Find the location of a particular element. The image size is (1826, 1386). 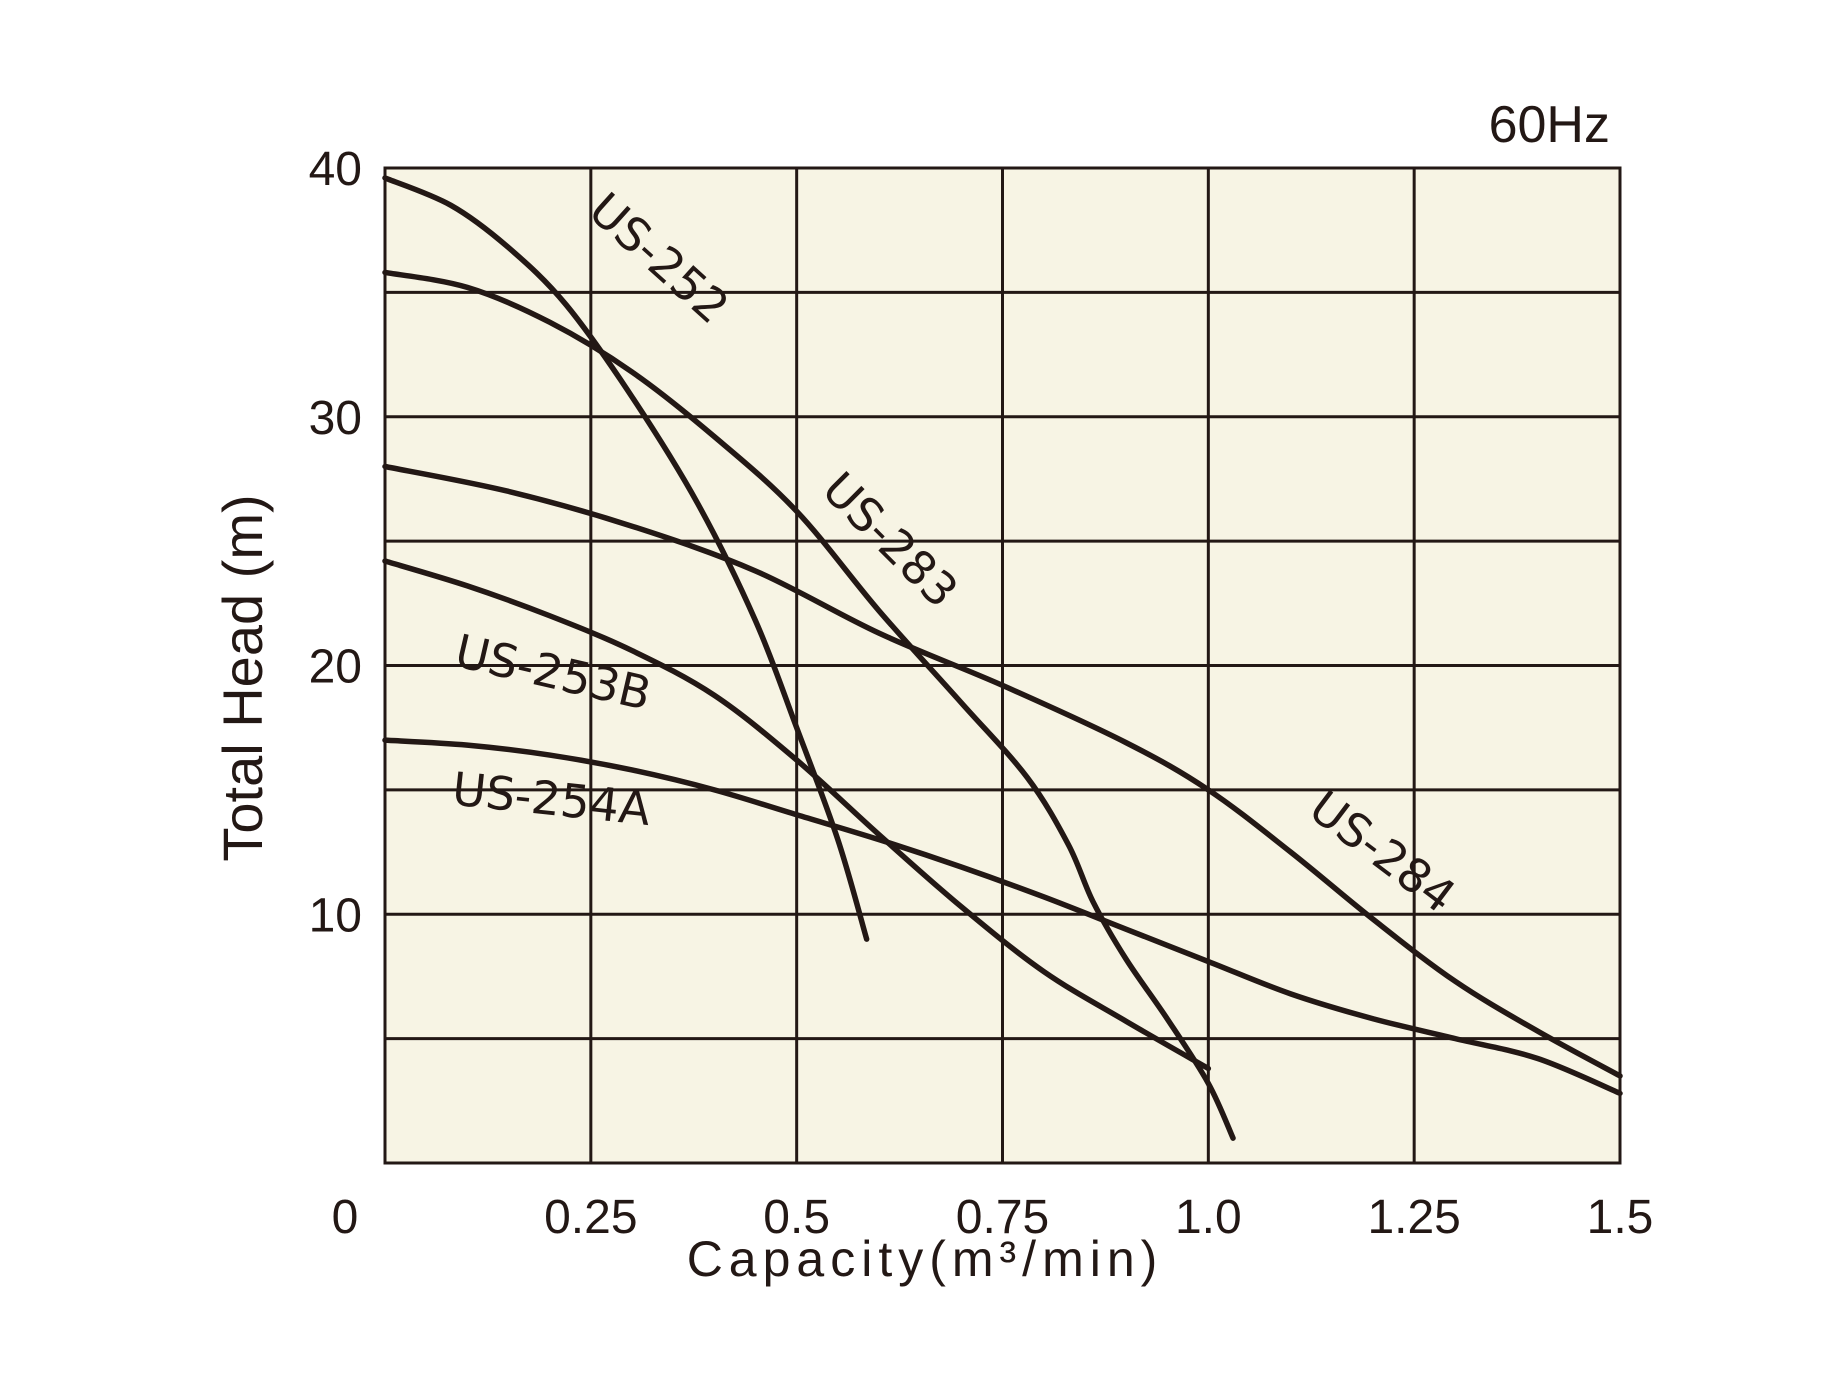

x-axis-label: Capacity is located at coordinates (808, 1259).